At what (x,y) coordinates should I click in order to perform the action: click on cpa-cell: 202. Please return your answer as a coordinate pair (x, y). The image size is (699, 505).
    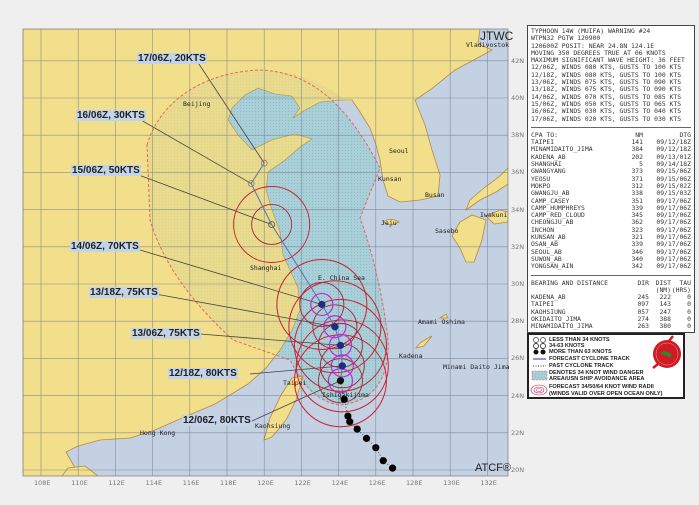
    Looking at the image, I should click on (637, 156).